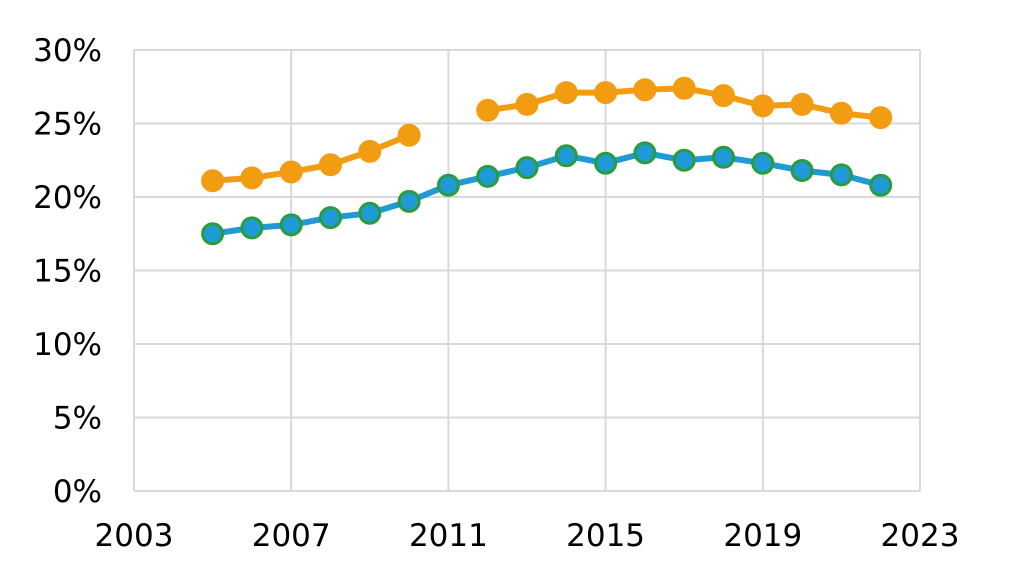 This screenshot has height=585, width=1011. What do you see at coordinates (920, 536) in the screenshot?
I see `x-tick-label: 2023` at bounding box center [920, 536].